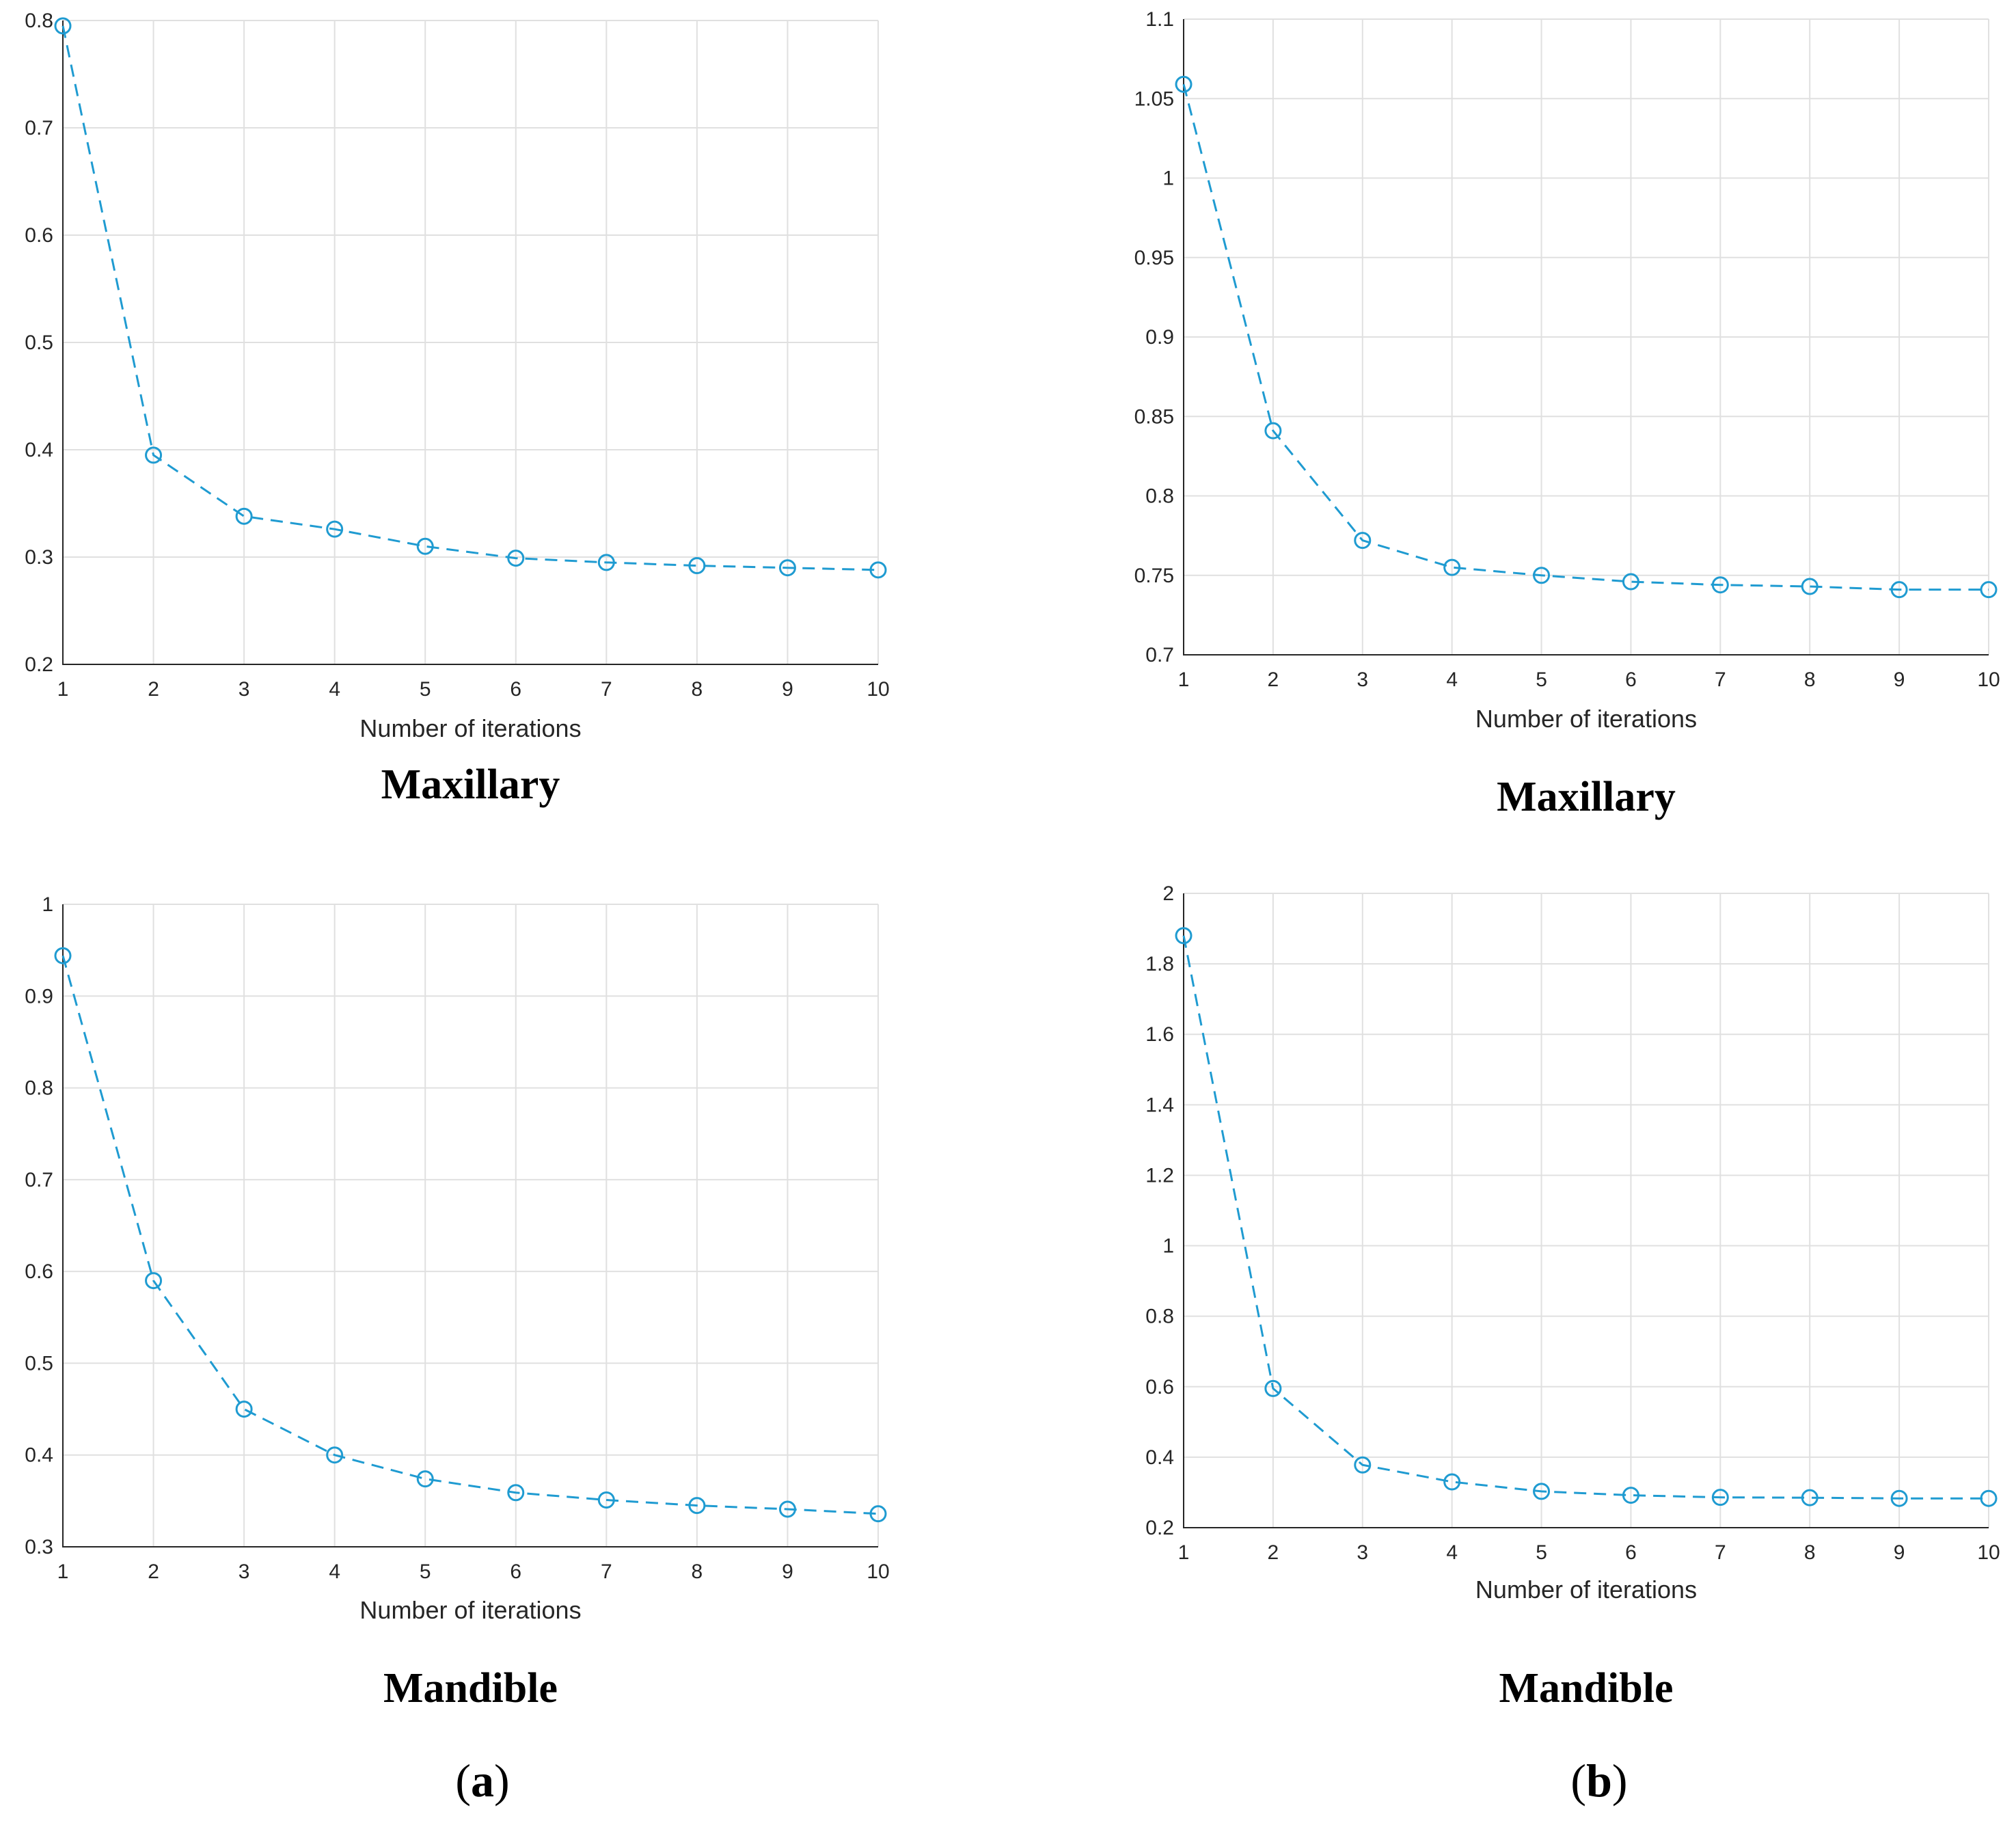  What do you see at coordinates (1154, 416) in the screenshot?
I see `y-tick-label: 0.85` at bounding box center [1154, 416].